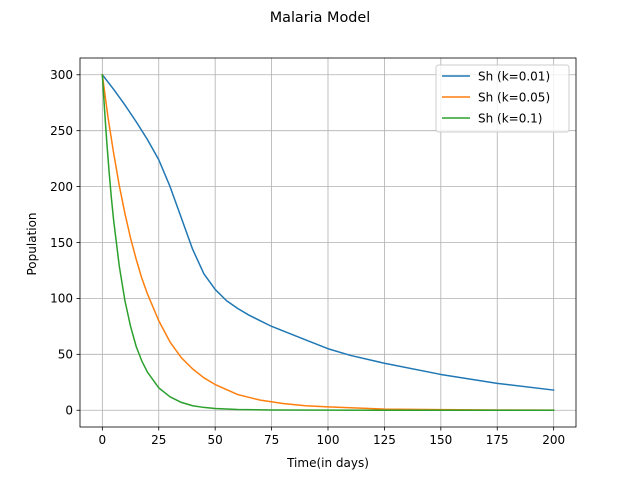 The width and height of the screenshot is (640, 480). I want to click on x-tick-label: 100, so click(328, 440).